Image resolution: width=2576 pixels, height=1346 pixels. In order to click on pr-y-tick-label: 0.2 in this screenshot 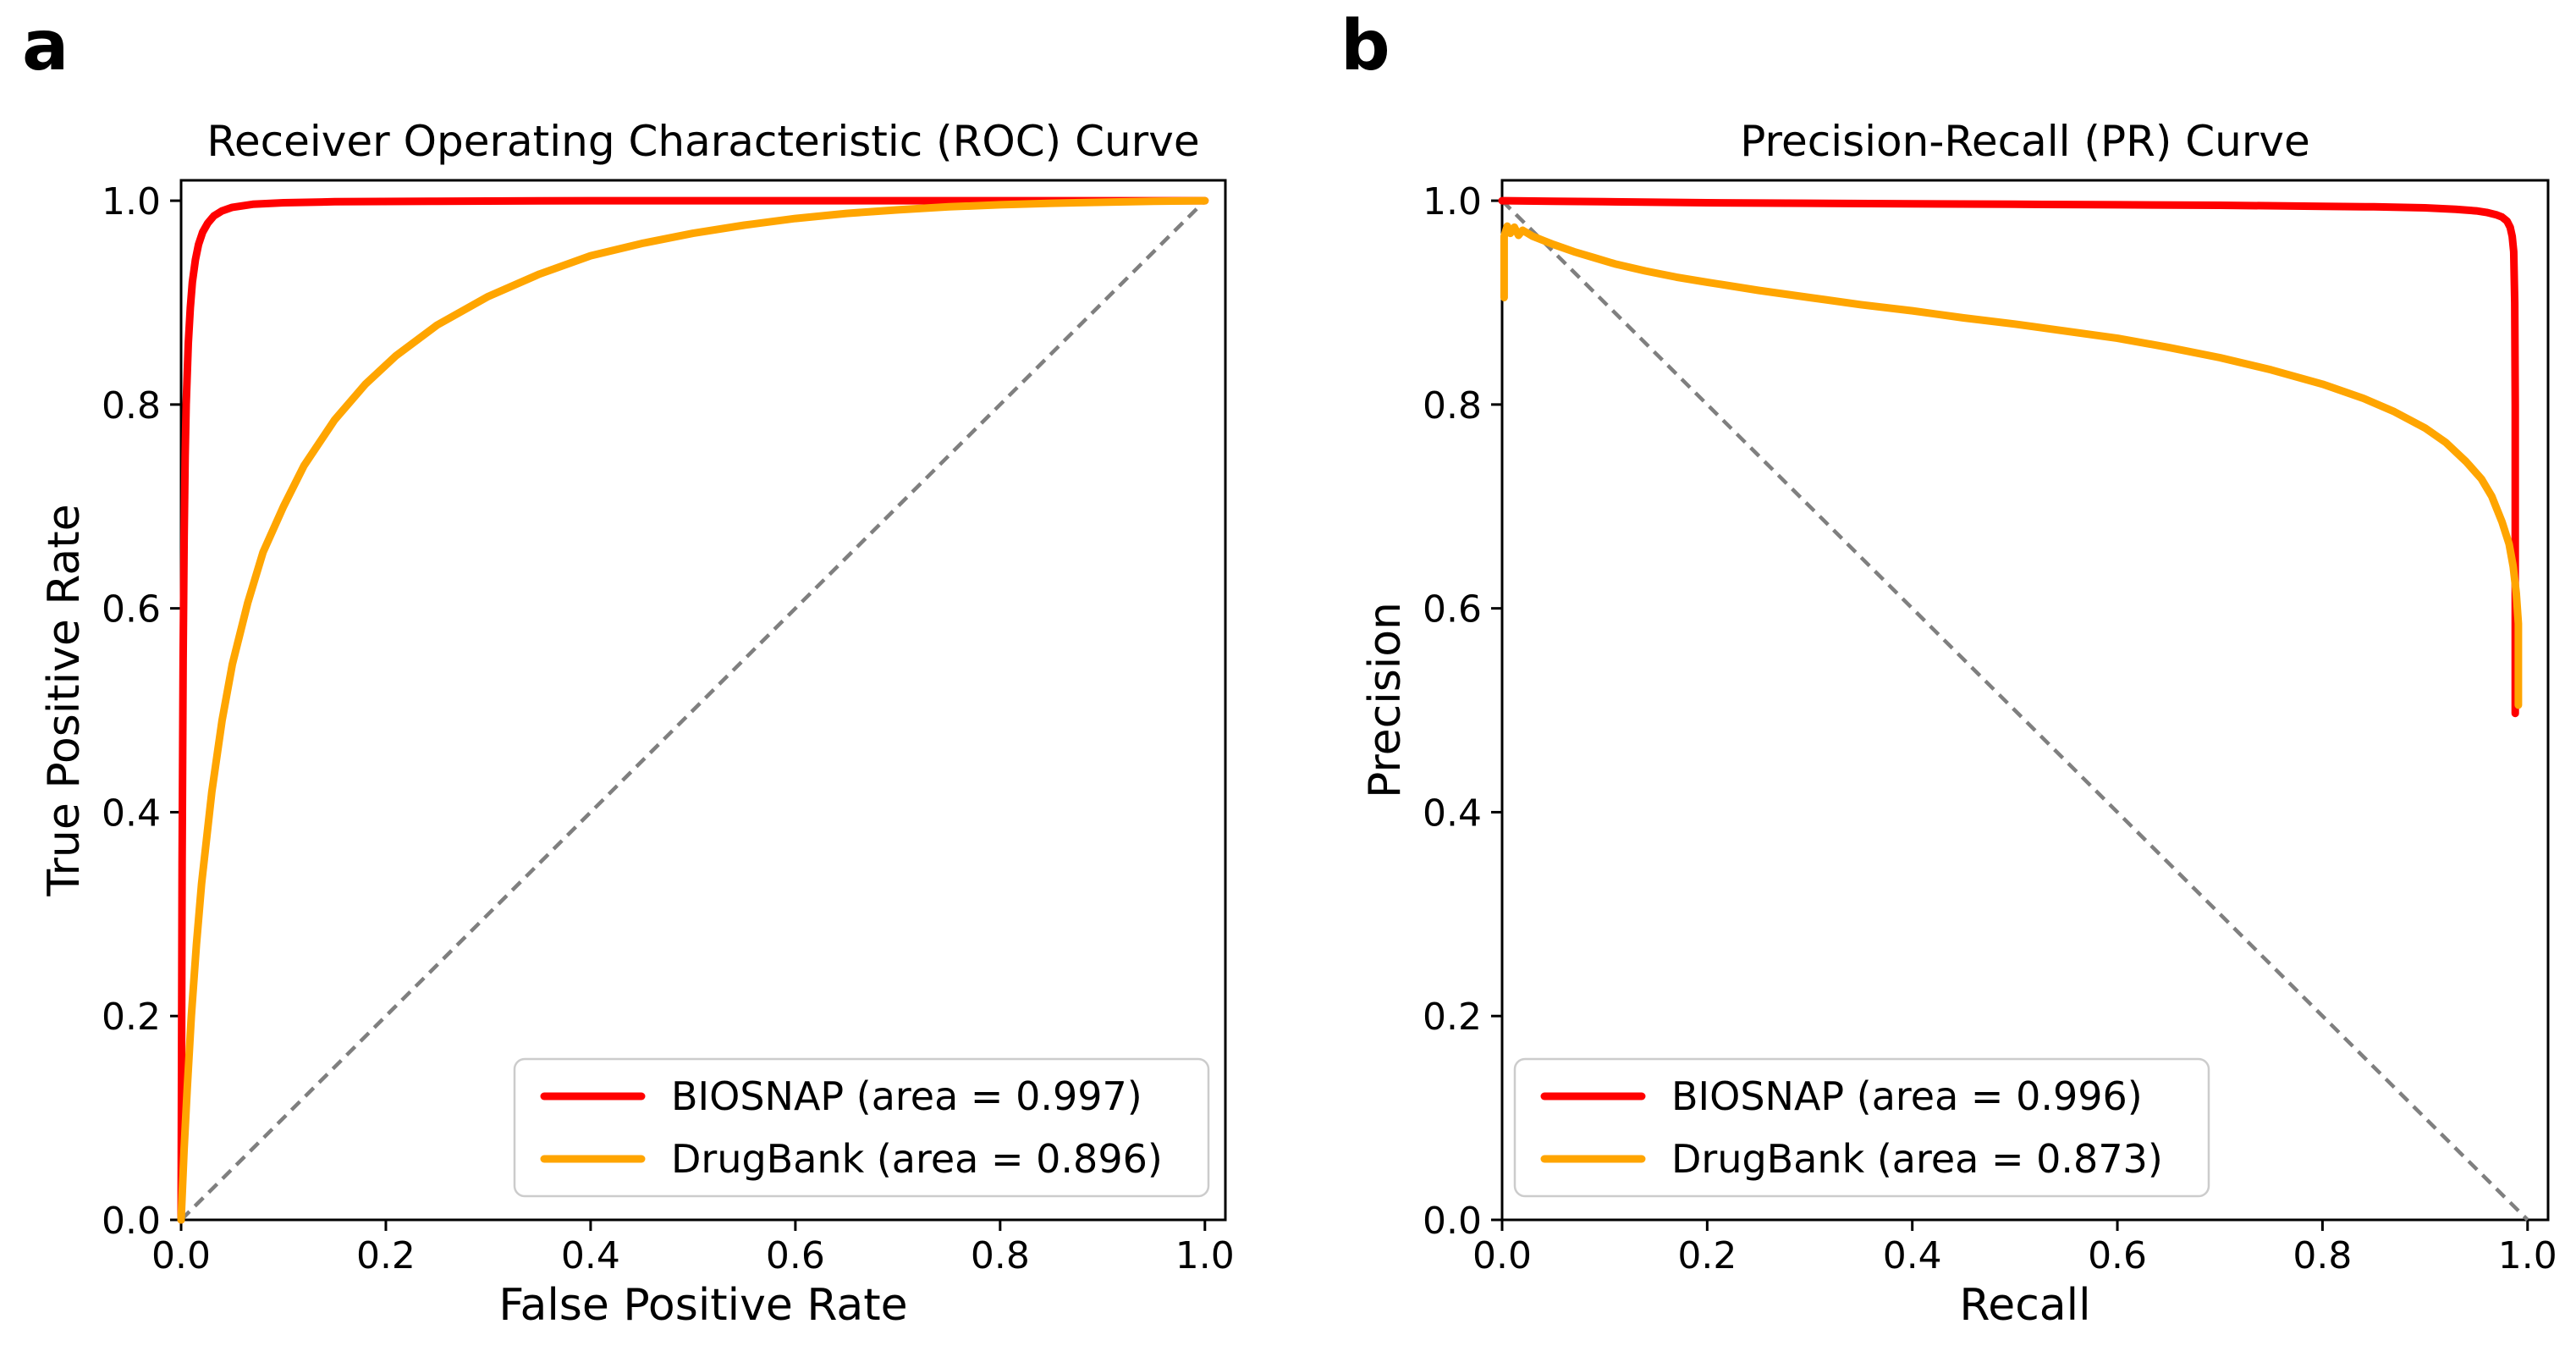, I will do `click(1452, 1018)`.